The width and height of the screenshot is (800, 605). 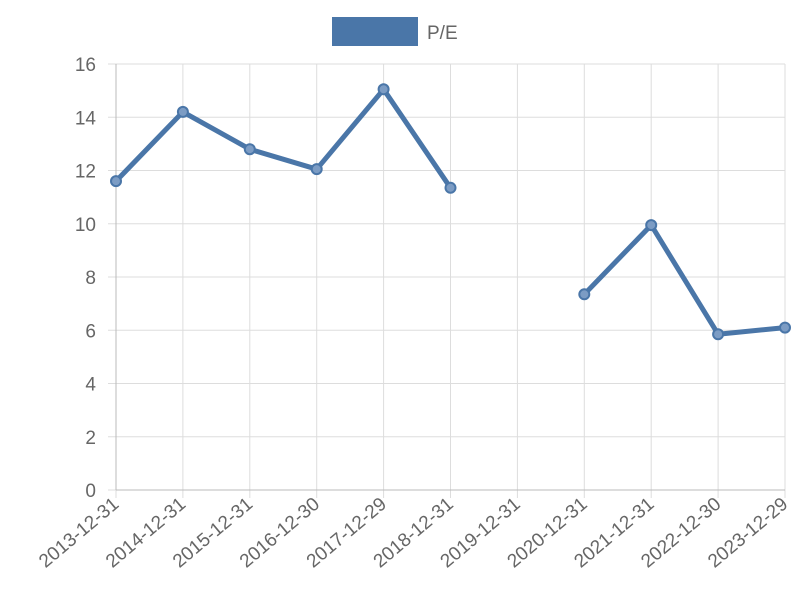 What do you see at coordinates (90, 438) in the screenshot?
I see `y-tick-label: 2` at bounding box center [90, 438].